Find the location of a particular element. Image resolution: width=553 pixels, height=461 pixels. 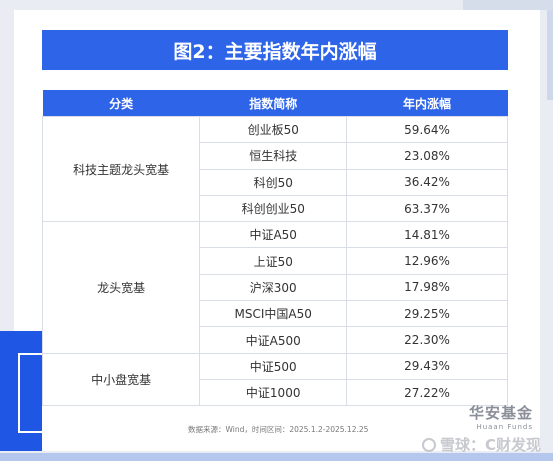

index-name-cell: 中证500 is located at coordinates (273, 366).